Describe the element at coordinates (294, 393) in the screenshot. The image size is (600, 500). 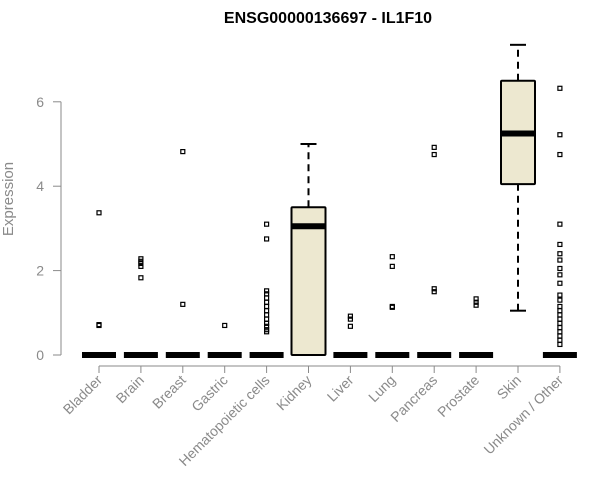
I see `x-tick-label: Kidney` at that location.